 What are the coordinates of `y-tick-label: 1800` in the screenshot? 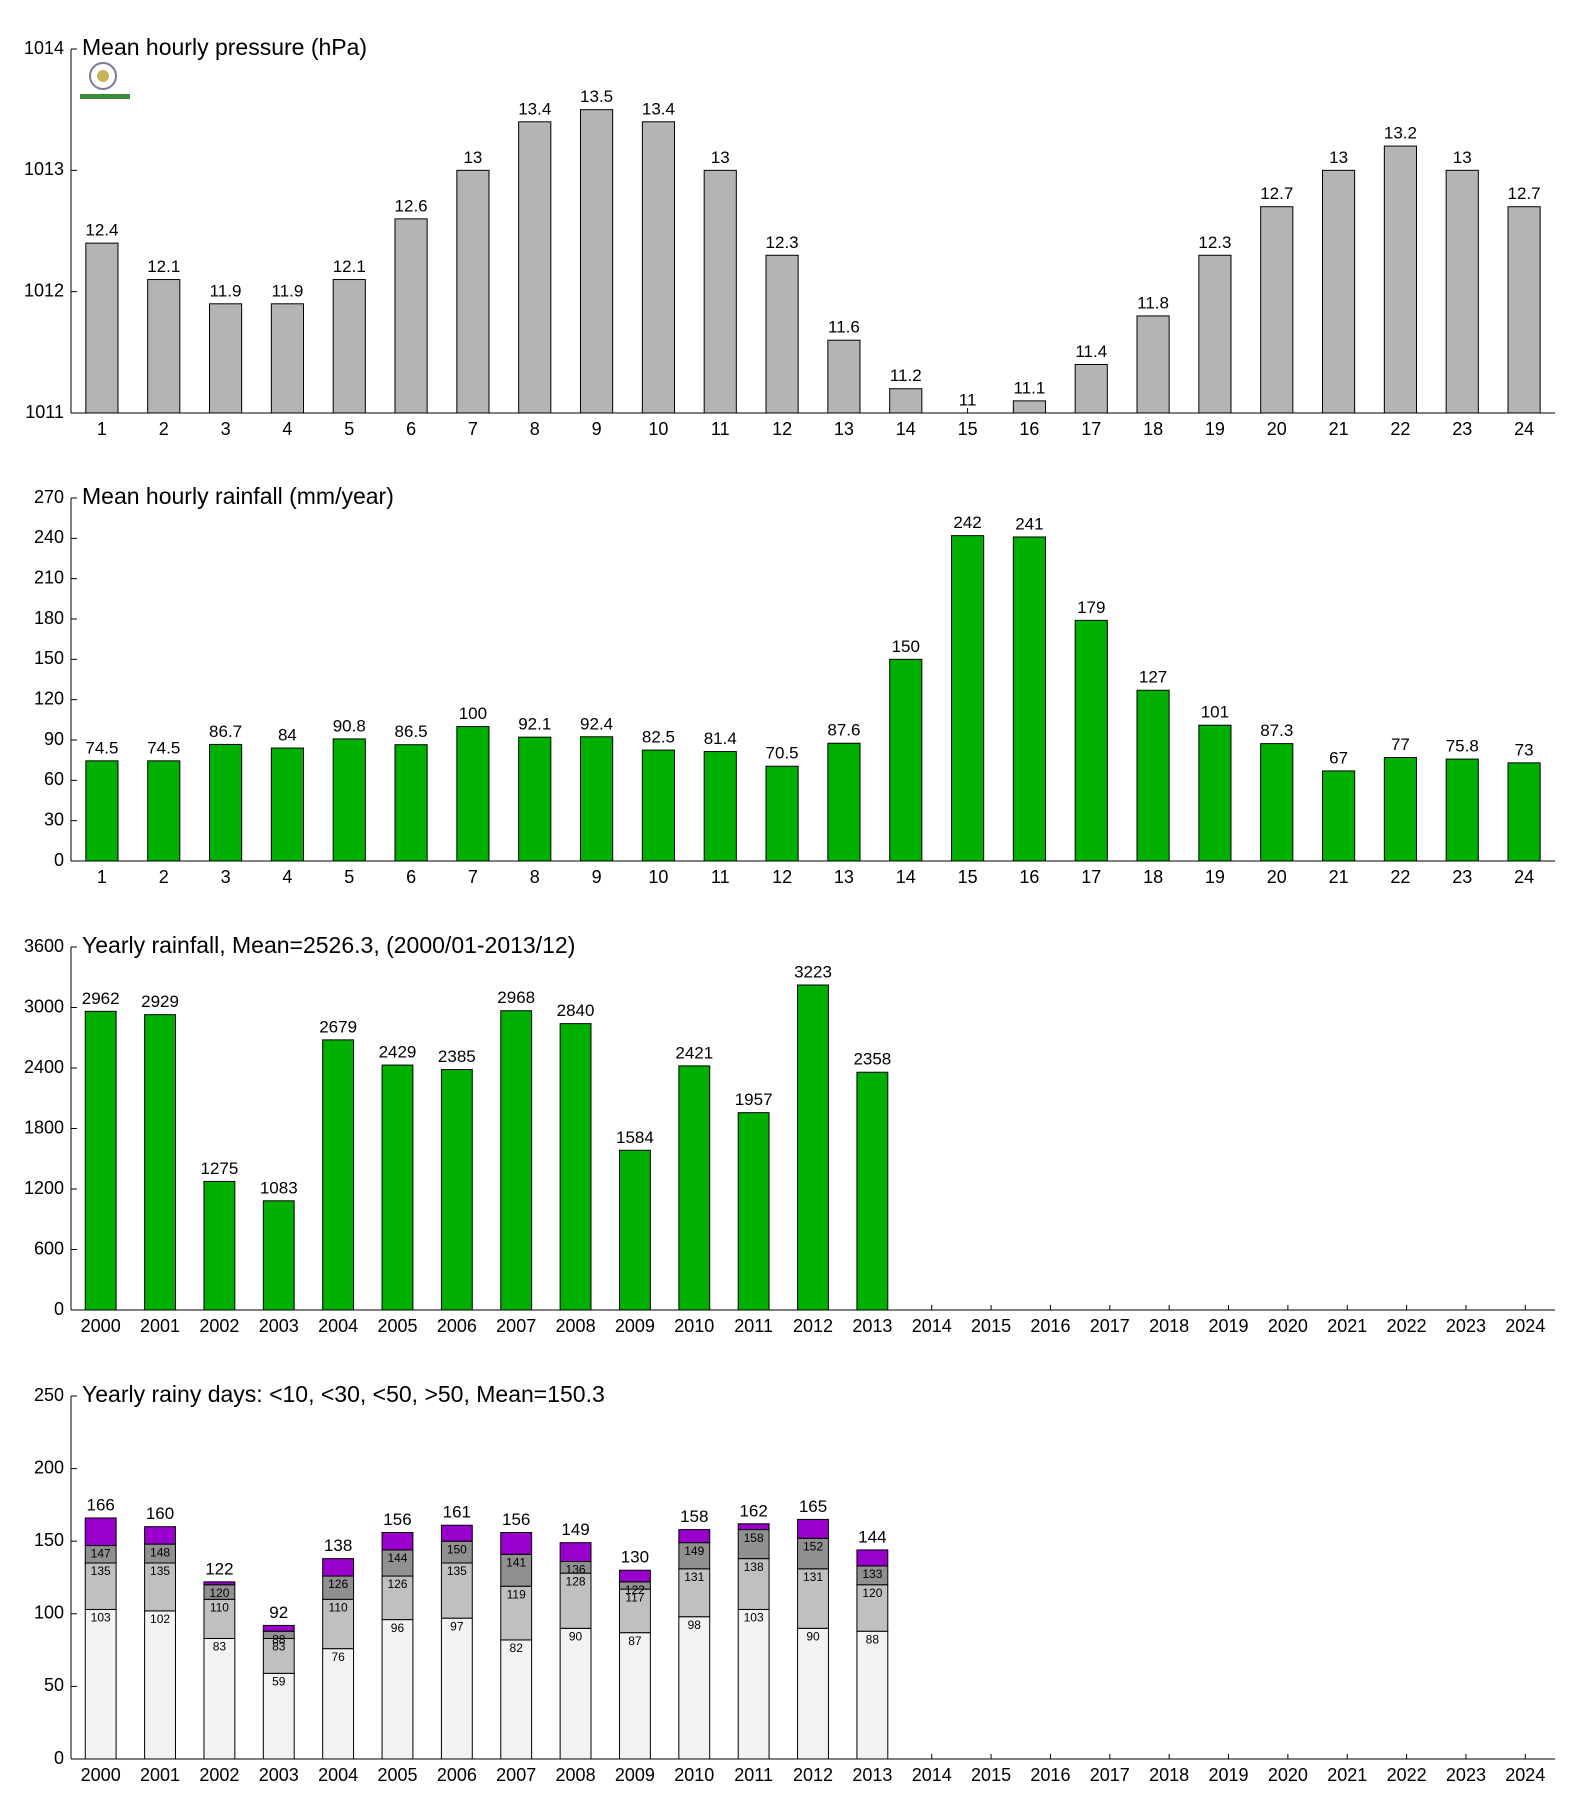 It's located at (44, 1127).